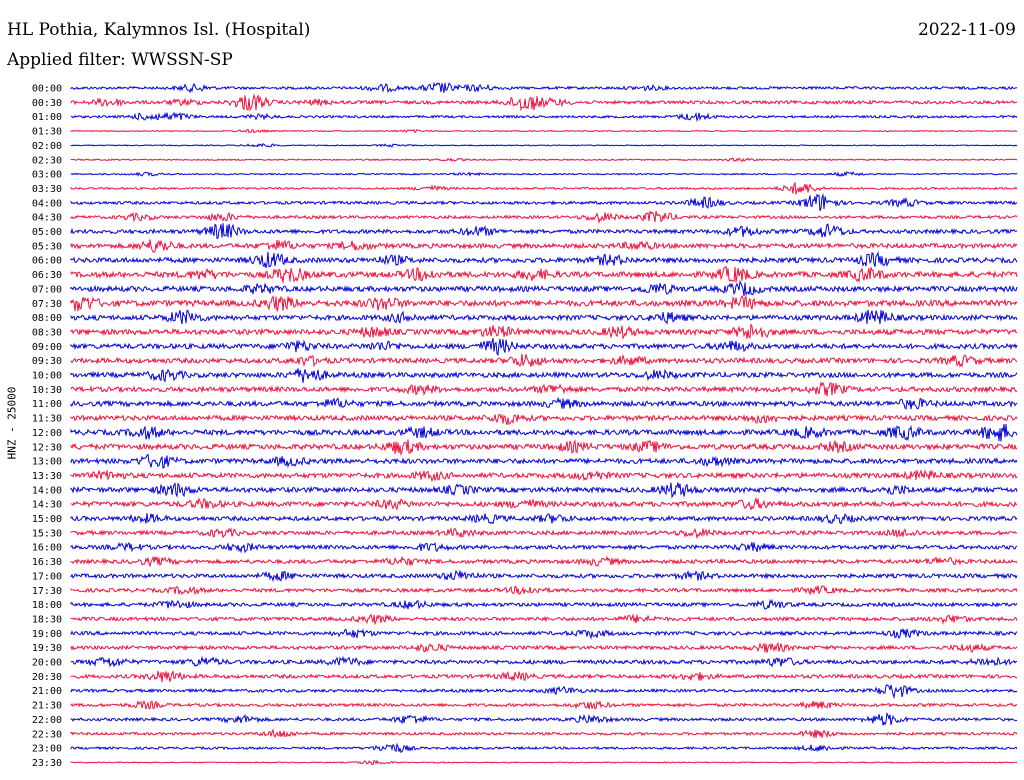 This screenshot has height=780, width=1024. Describe the element at coordinates (47, 117) in the screenshot. I see `time-tick-label: 01:00` at that location.